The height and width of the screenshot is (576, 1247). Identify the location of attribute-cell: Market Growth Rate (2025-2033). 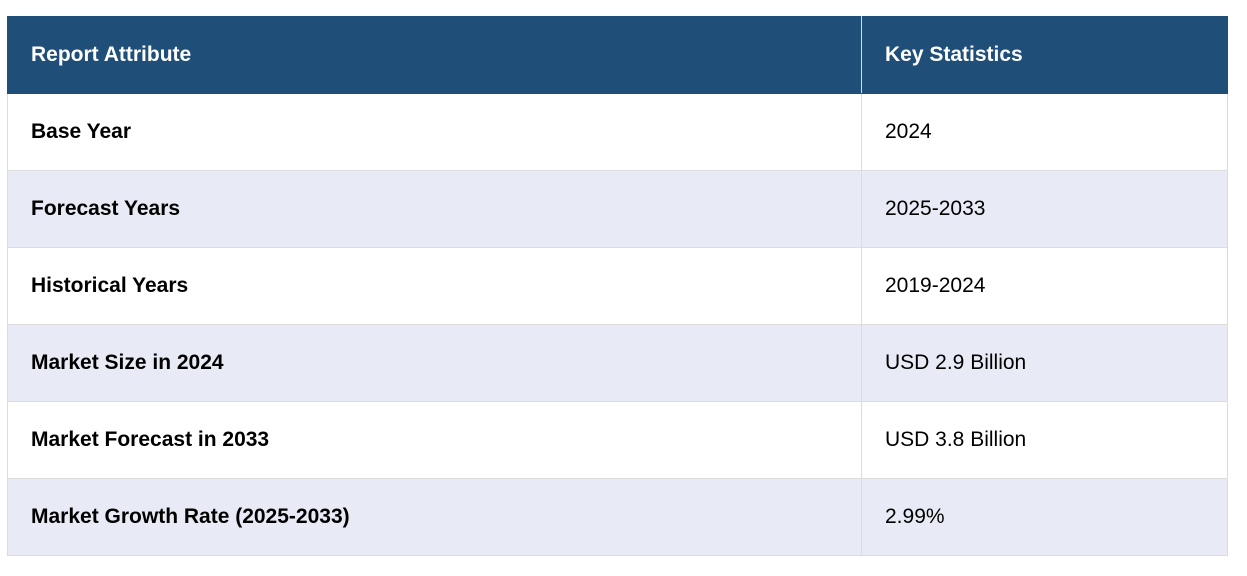
(434, 517).